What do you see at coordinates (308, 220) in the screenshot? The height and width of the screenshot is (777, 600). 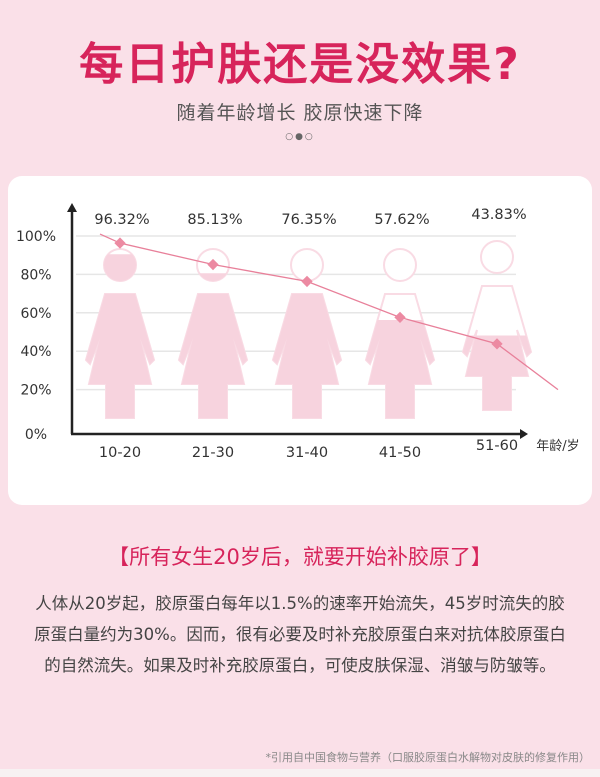 I see `data-label: 76.35%` at bounding box center [308, 220].